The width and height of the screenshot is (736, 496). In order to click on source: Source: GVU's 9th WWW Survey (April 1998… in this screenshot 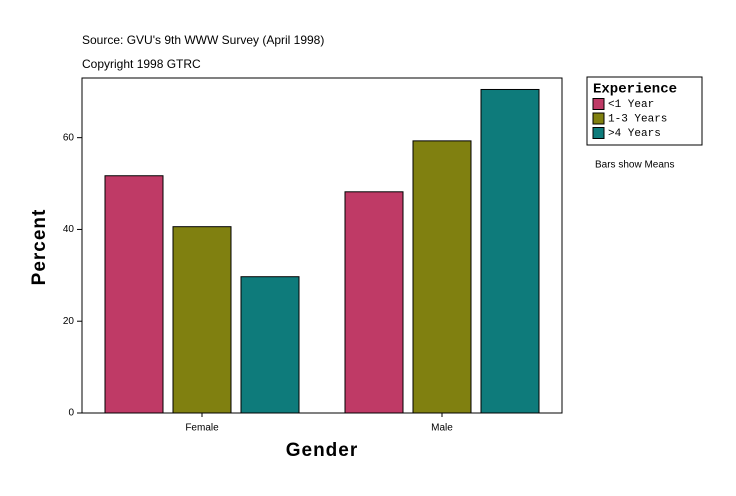, I will do `click(203, 40)`.